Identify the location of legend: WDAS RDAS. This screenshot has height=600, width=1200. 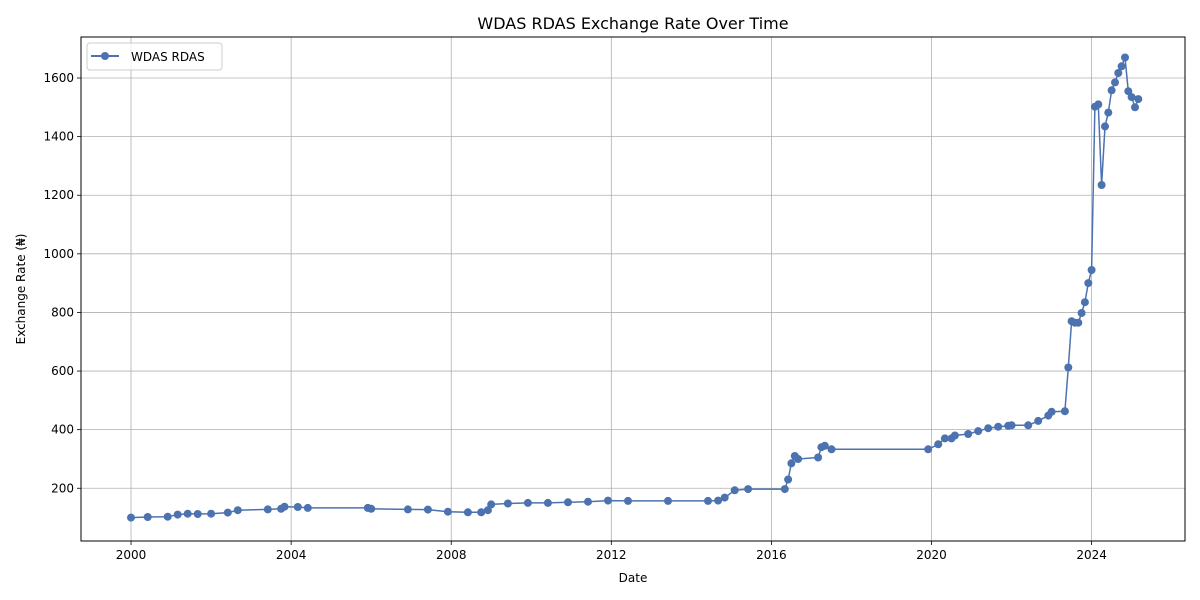
(154, 56).